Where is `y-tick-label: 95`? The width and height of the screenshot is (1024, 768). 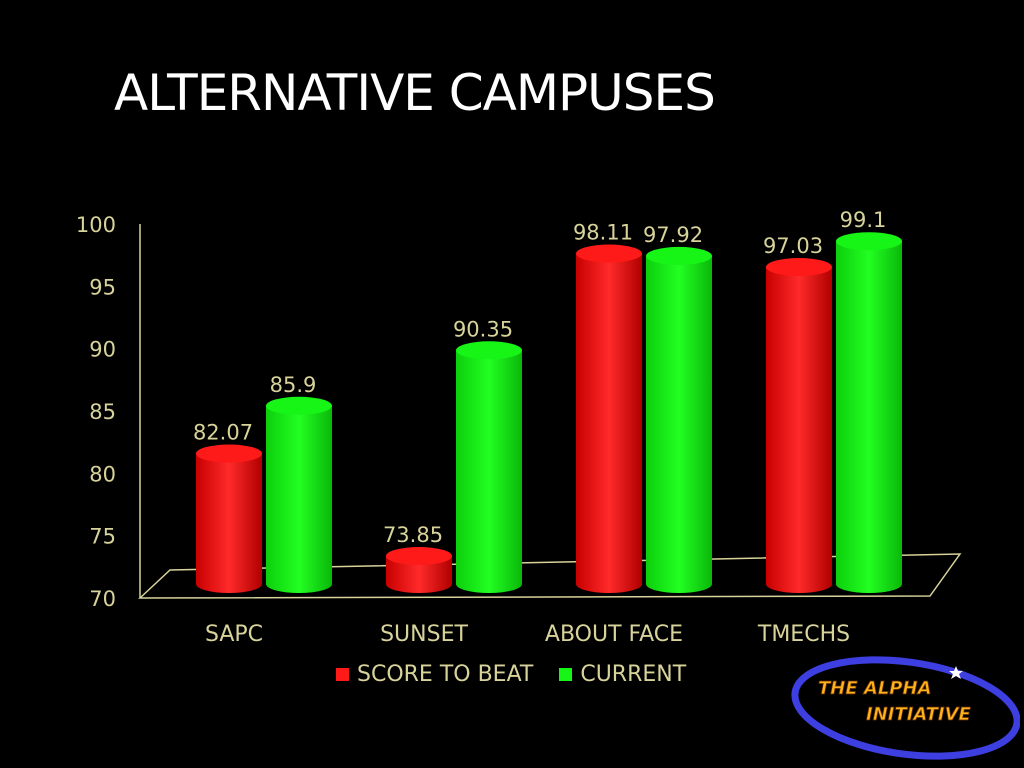
y-tick-label: 95 is located at coordinates (102, 287).